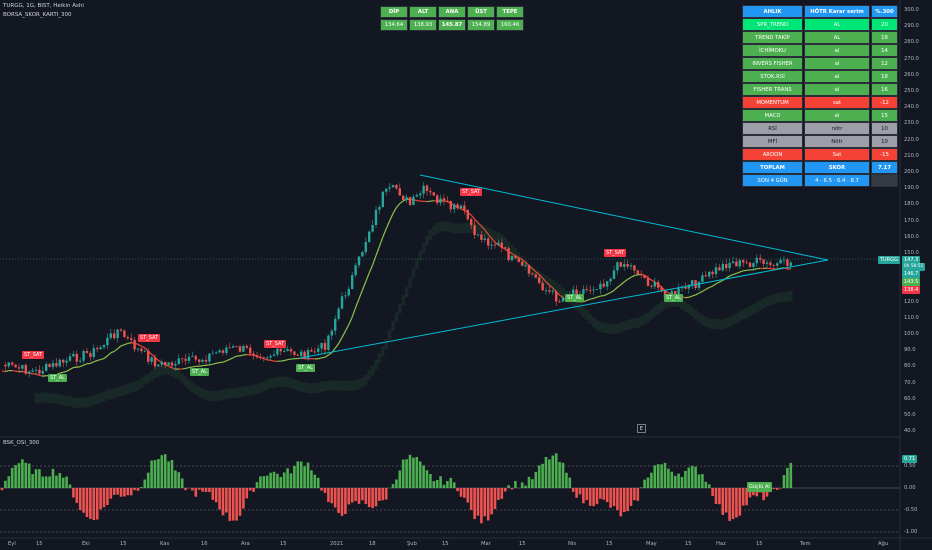 Image resolution: width=932 pixels, height=550 pixels. What do you see at coordinates (204, 544) in the screenshot?
I see `time-axis-label: 16` at bounding box center [204, 544].